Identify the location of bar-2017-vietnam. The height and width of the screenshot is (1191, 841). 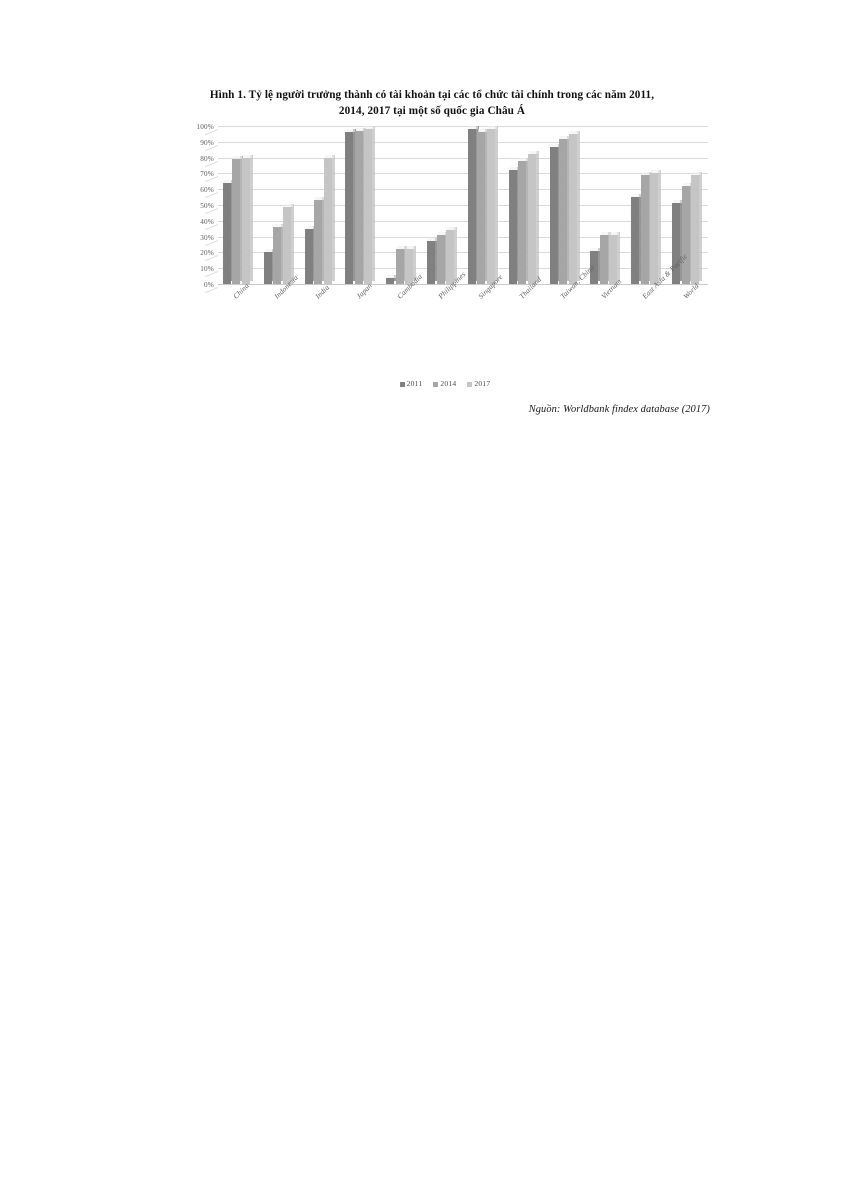
(615, 258).